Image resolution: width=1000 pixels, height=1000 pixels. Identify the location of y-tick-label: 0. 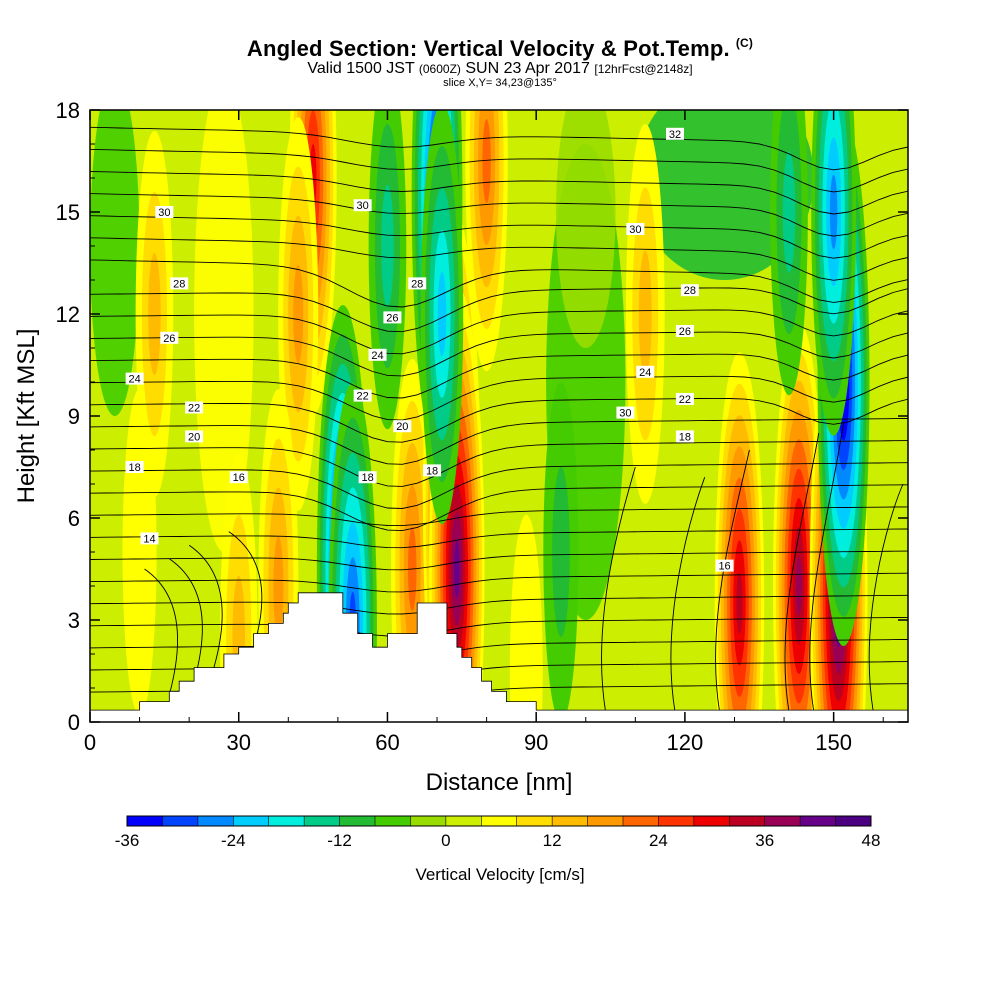
(74, 722).